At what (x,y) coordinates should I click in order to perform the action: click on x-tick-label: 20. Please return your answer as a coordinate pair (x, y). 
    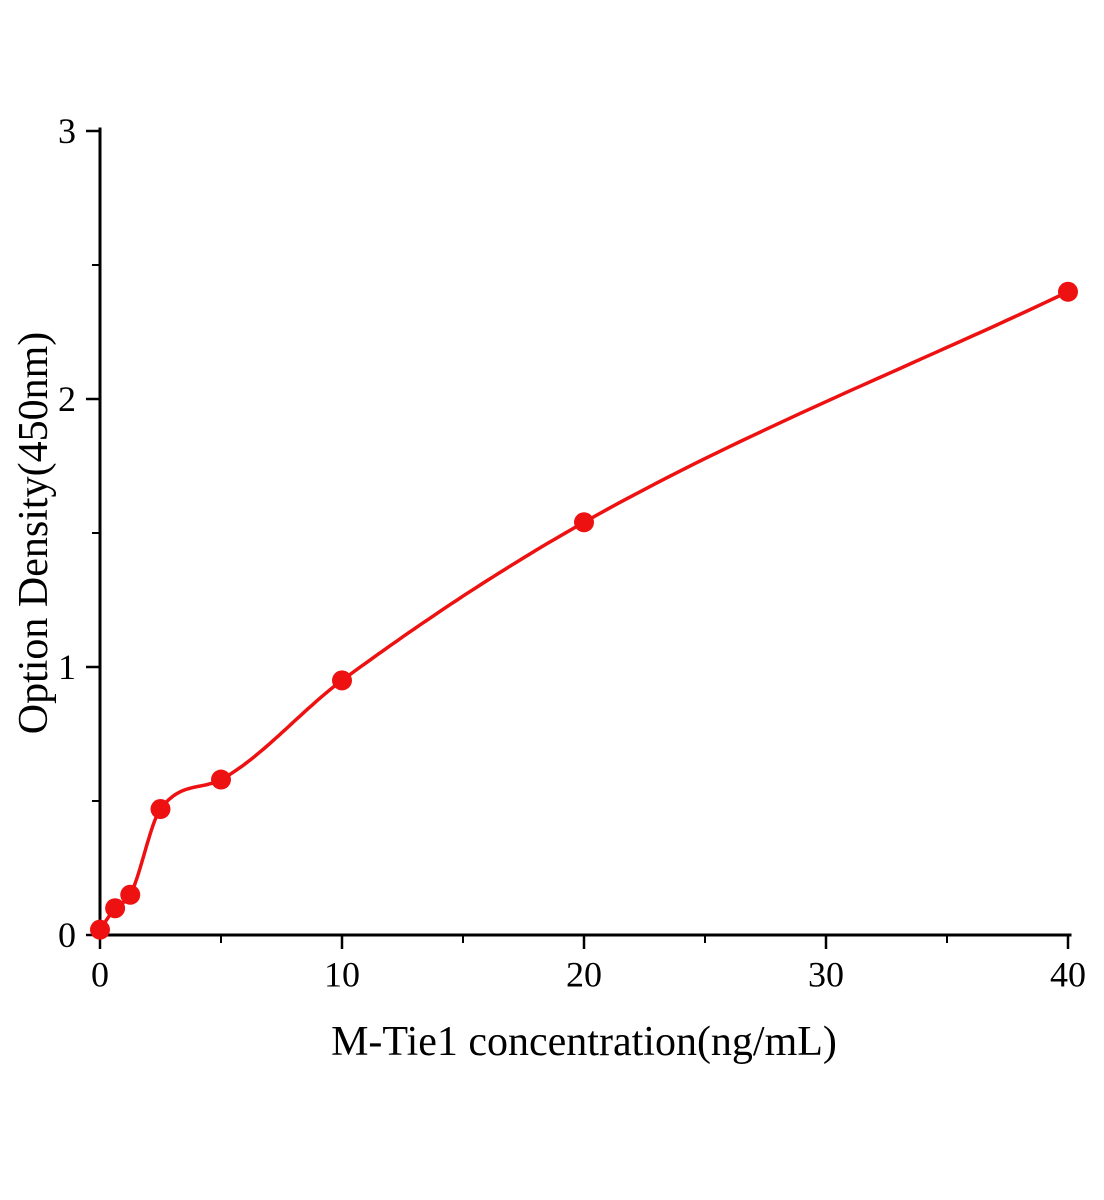
    Looking at the image, I should click on (584, 975).